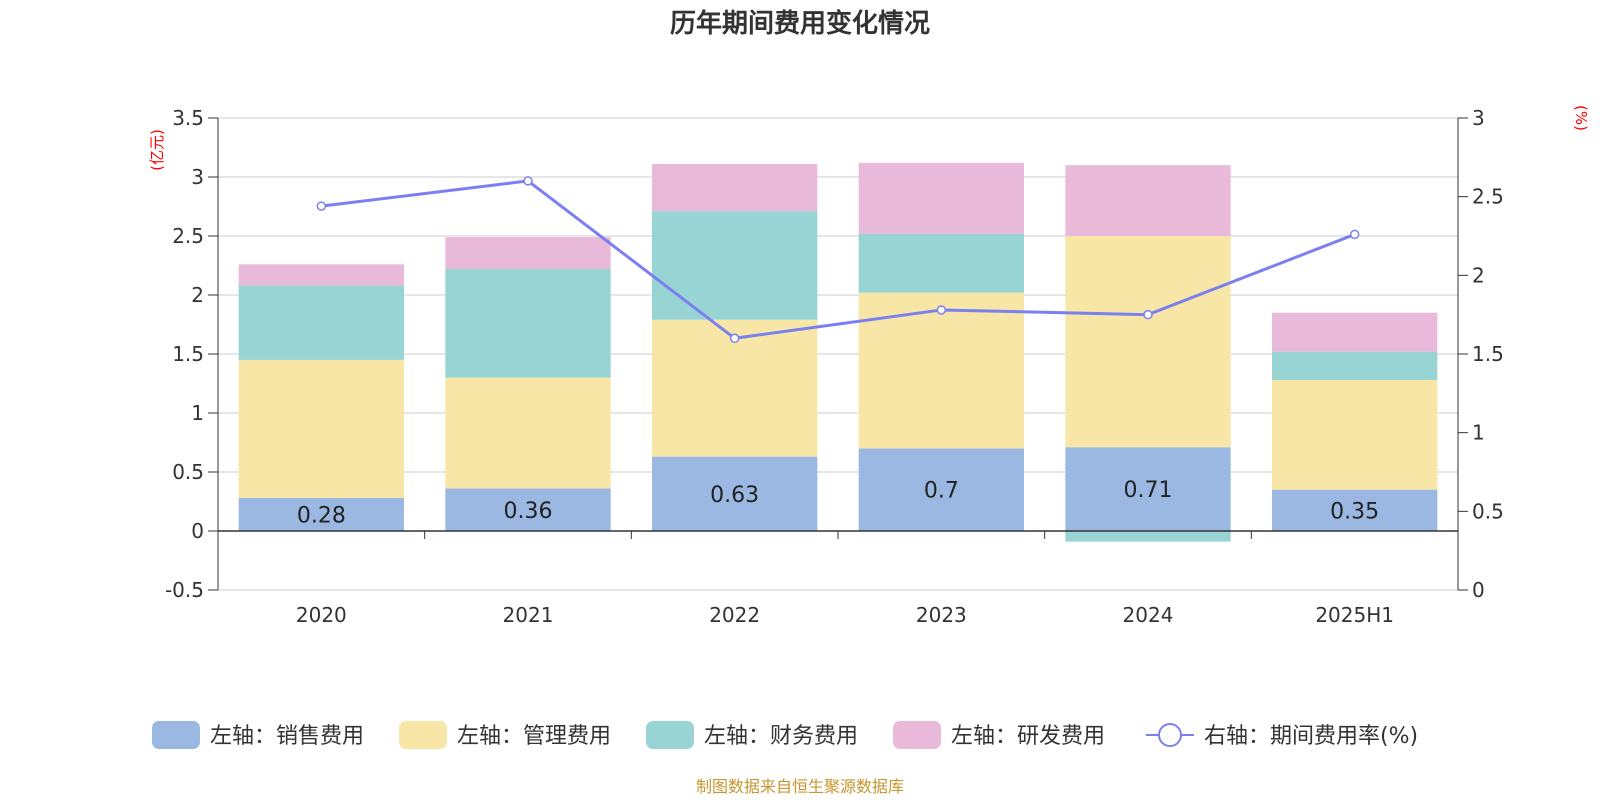  What do you see at coordinates (188, 236) in the screenshot?
I see `left-tick-label: 2.5` at bounding box center [188, 236].